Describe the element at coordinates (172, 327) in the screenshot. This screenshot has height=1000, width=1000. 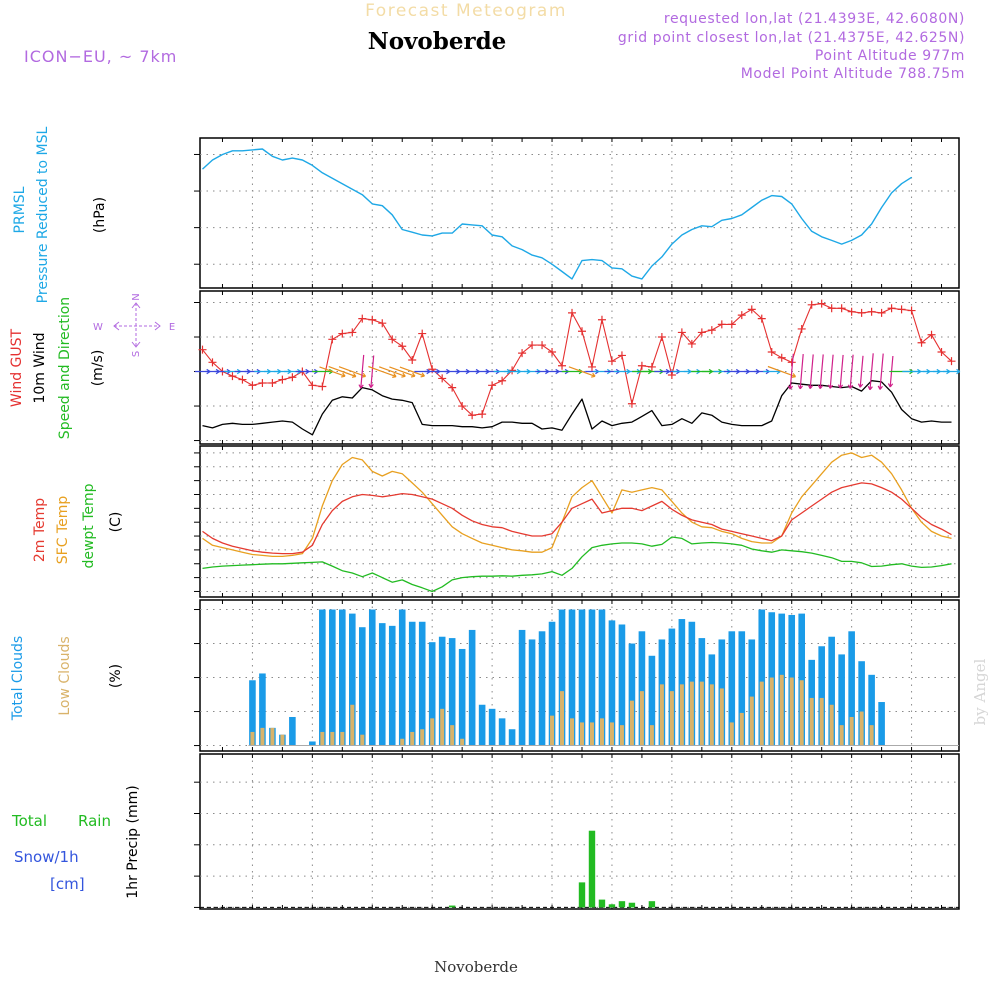
I see `compass-east: E` at that location.